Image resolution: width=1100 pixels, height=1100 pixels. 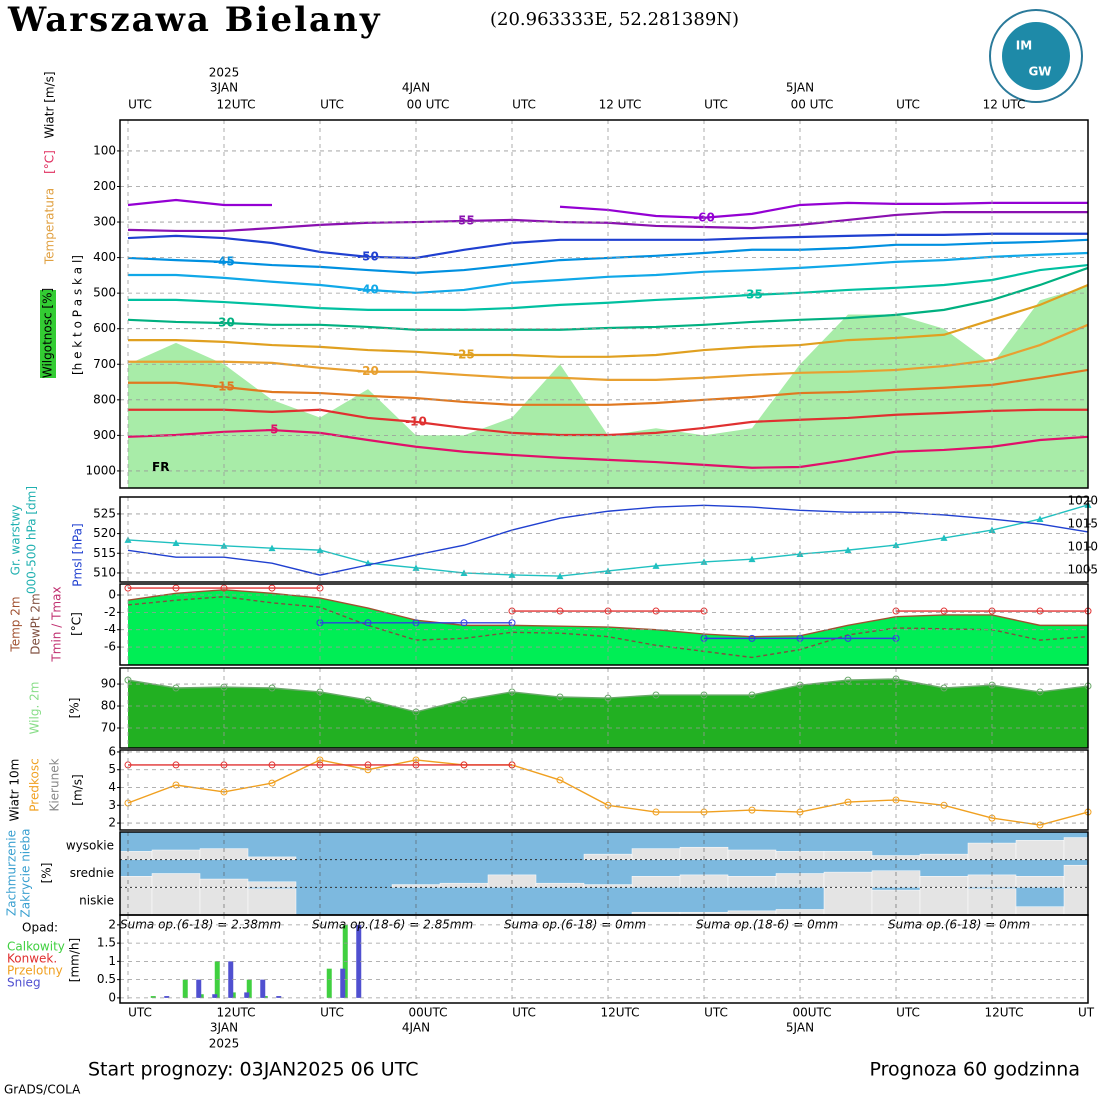 What do you see at coordinates (368, 256) in the screenshot?
I see `isotherm-label: -50` at bounding box center [368, 256].